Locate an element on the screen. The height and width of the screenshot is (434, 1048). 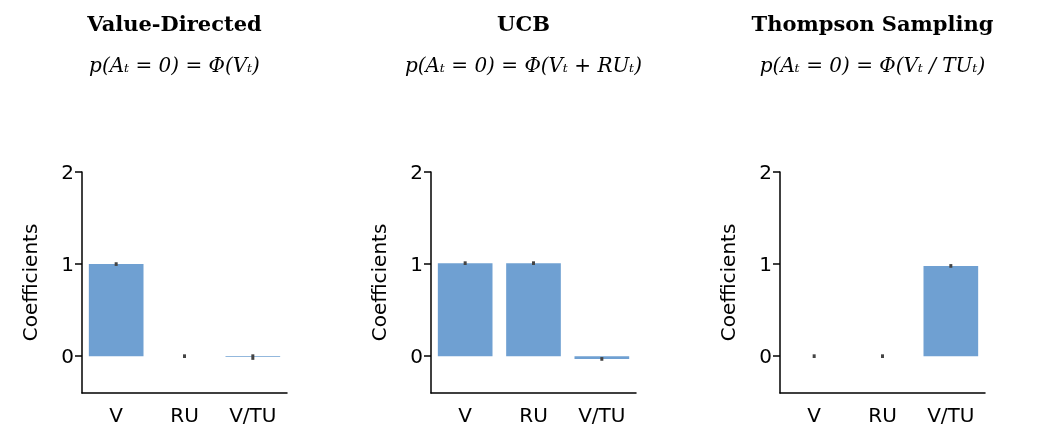
chart-subtitle: p(Aₜ = 0) = Φ(Vₜ + RUₜ) is located at coordinates (523, 65).